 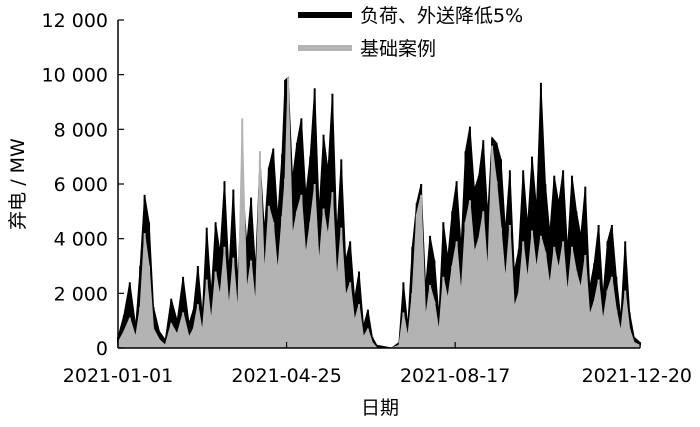 I want to click on y-tick-label: 0, so click(x=102, y=349).